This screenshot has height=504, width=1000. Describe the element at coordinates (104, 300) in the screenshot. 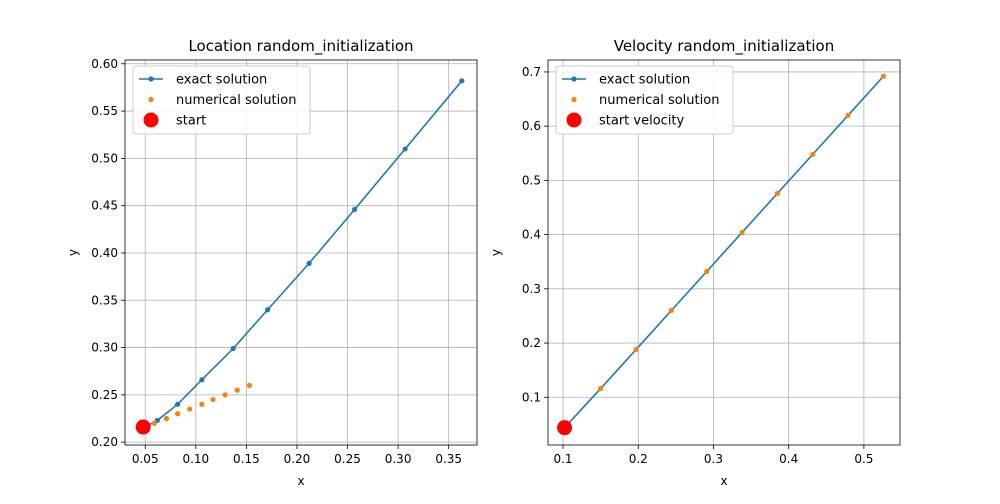

I see `y-tick-label: 0.35` at that location.